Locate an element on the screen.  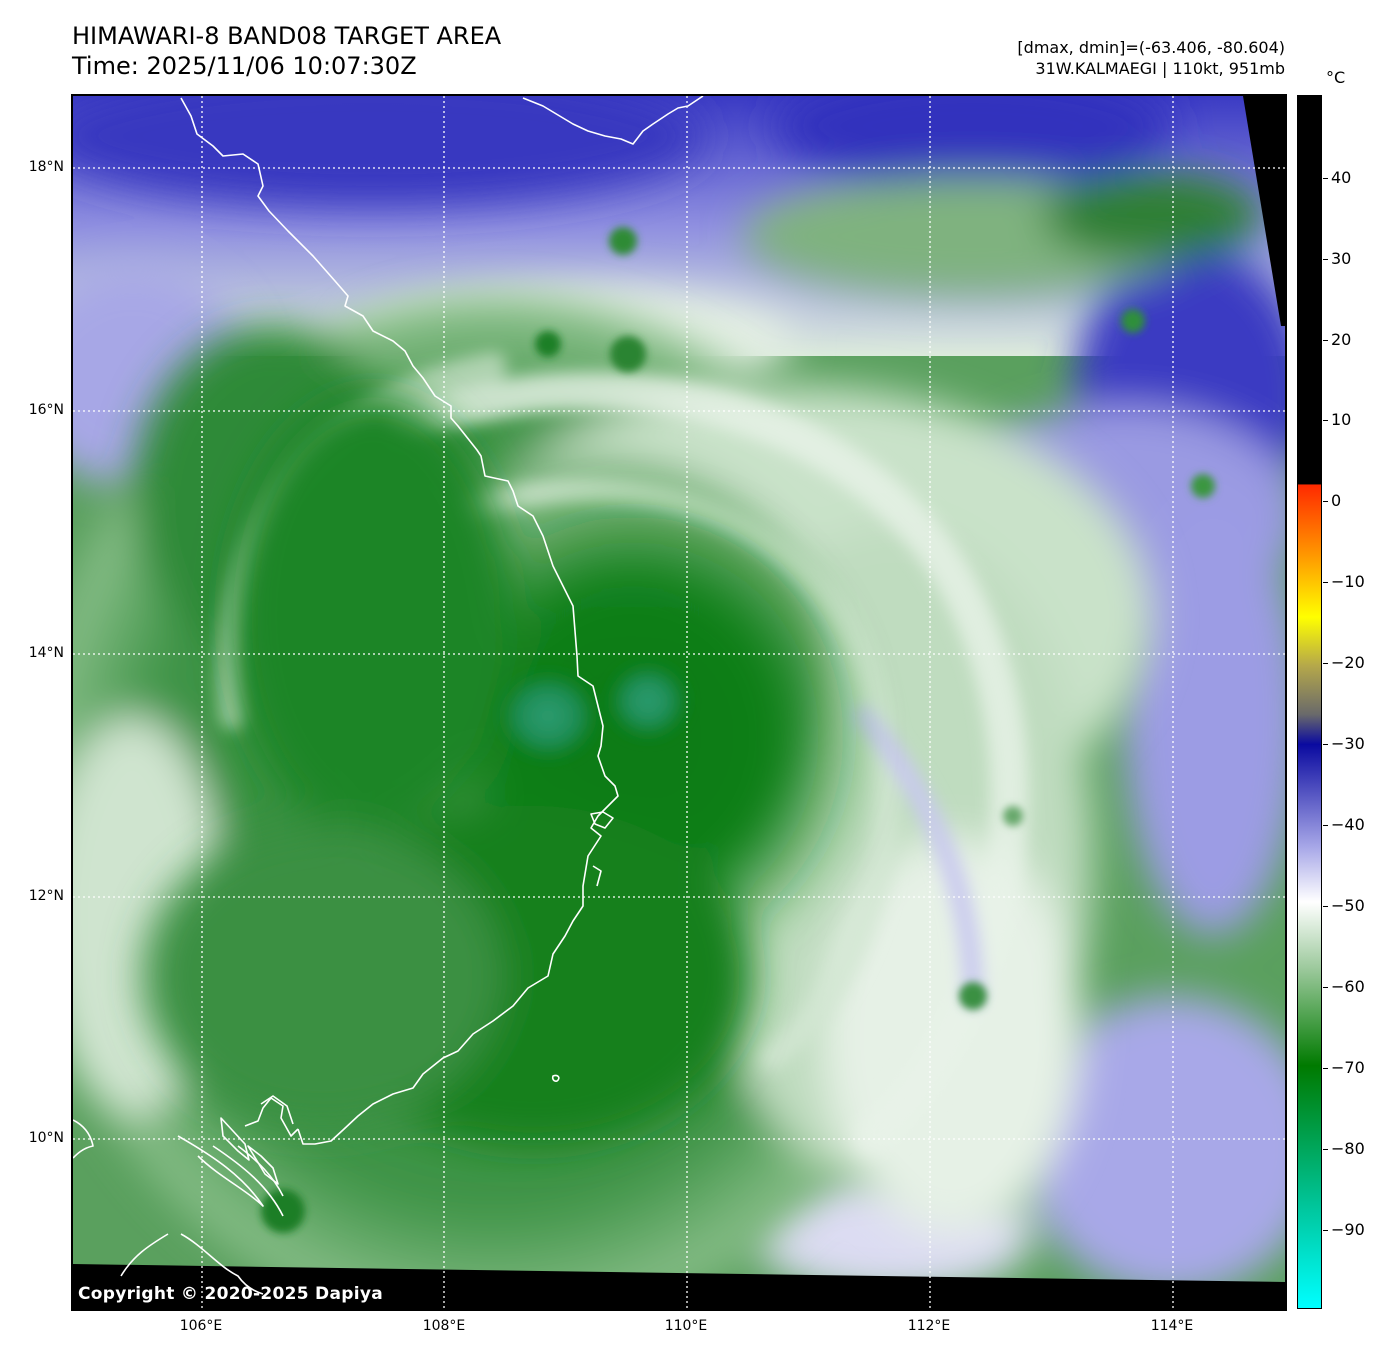
chart-title: HIMAWARI-8 BAND08 TARGET AREA is located at coordinates (287, 36).